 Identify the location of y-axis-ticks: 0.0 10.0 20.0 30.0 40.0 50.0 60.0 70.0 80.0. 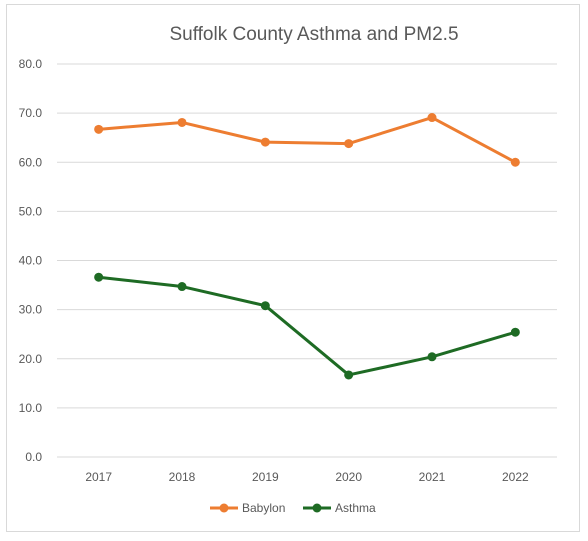
(31, 260).